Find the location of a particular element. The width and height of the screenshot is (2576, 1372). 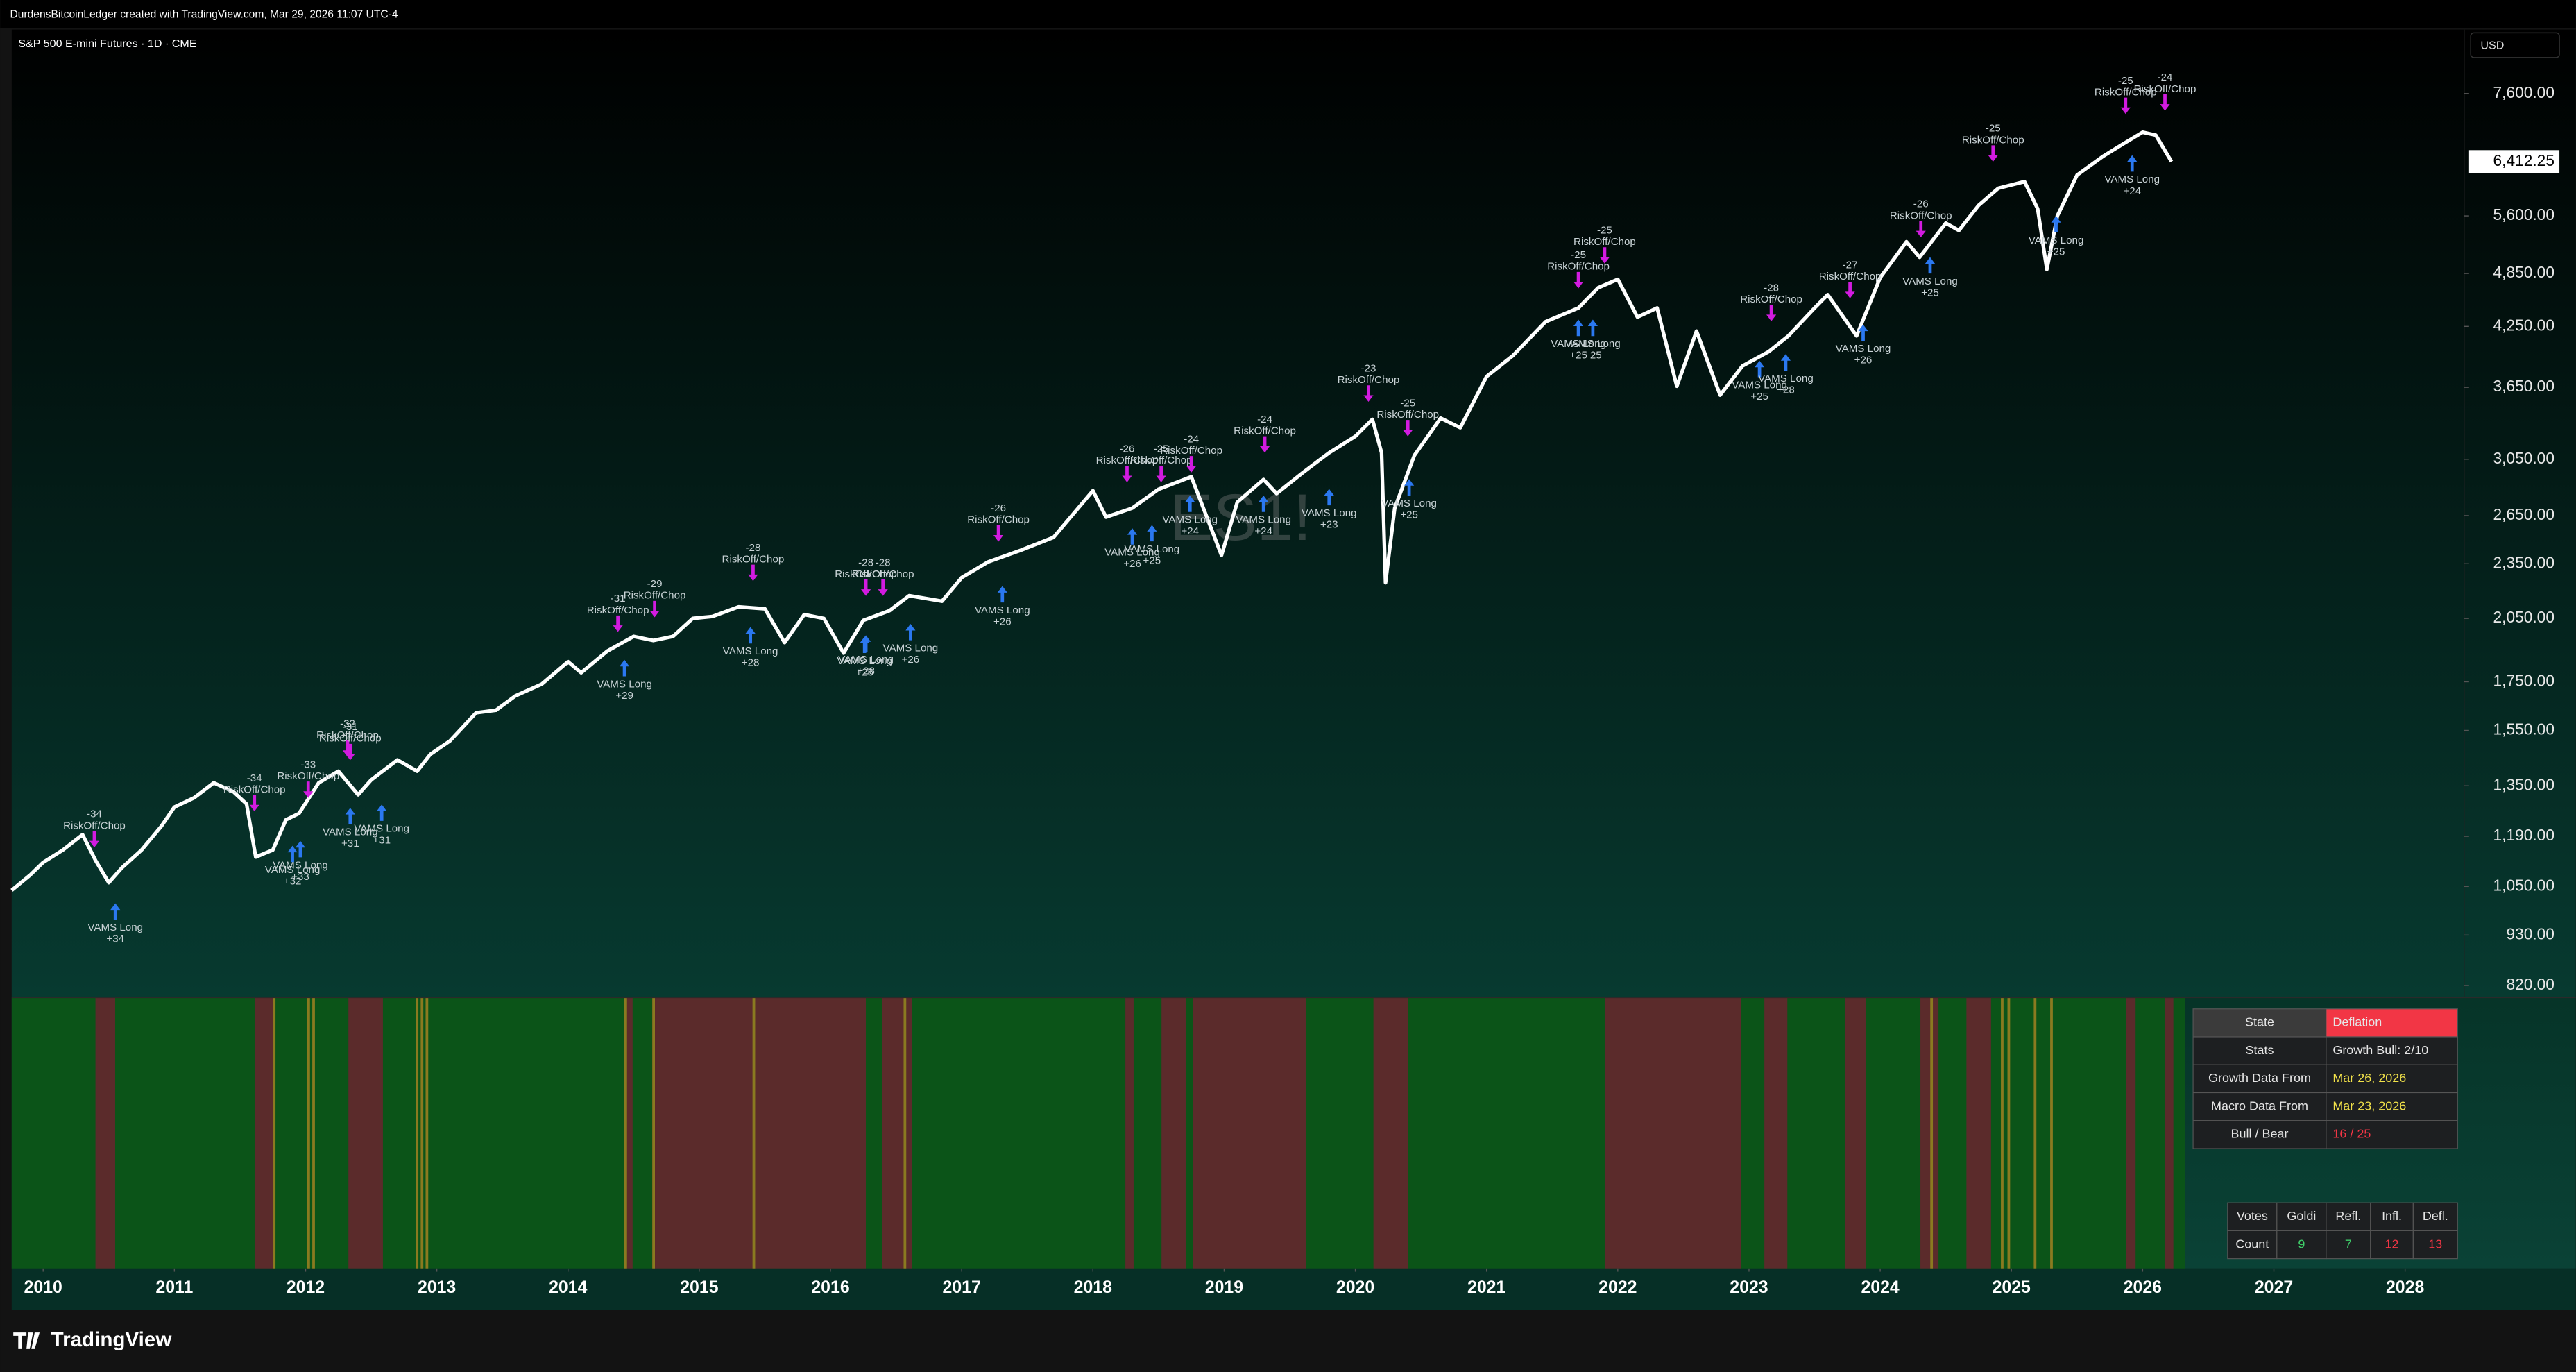

risk-score: -24 is located at coordinates (2165, 77).